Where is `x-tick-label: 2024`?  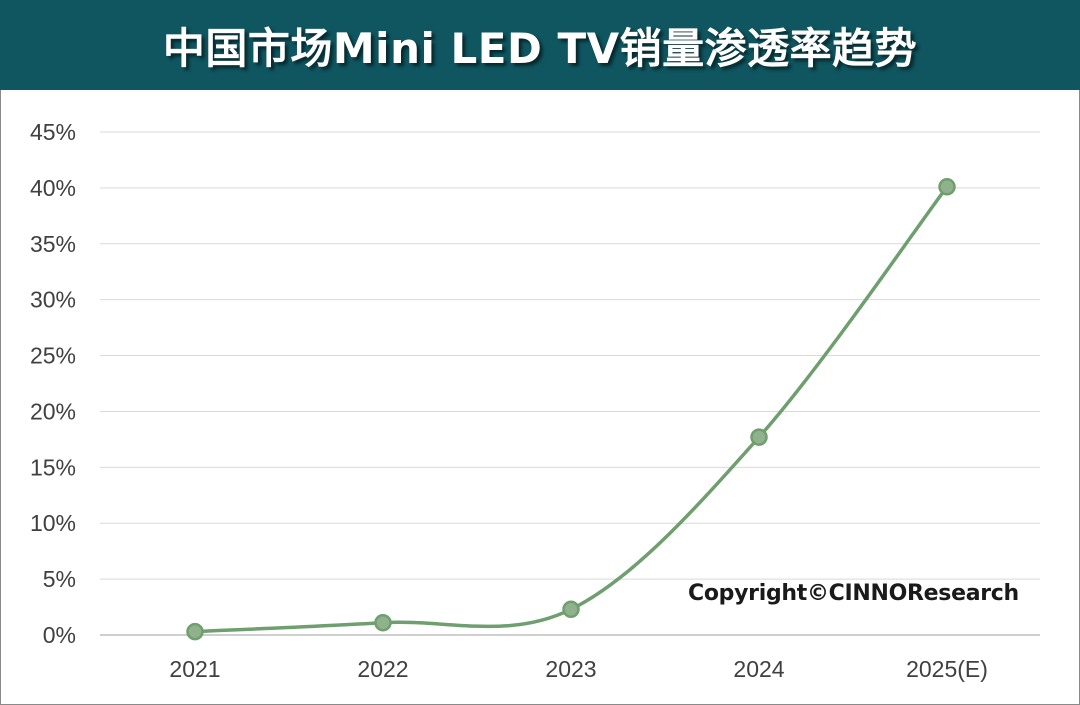
x-tick-label: 2024 is located at coordinates (758, 669).